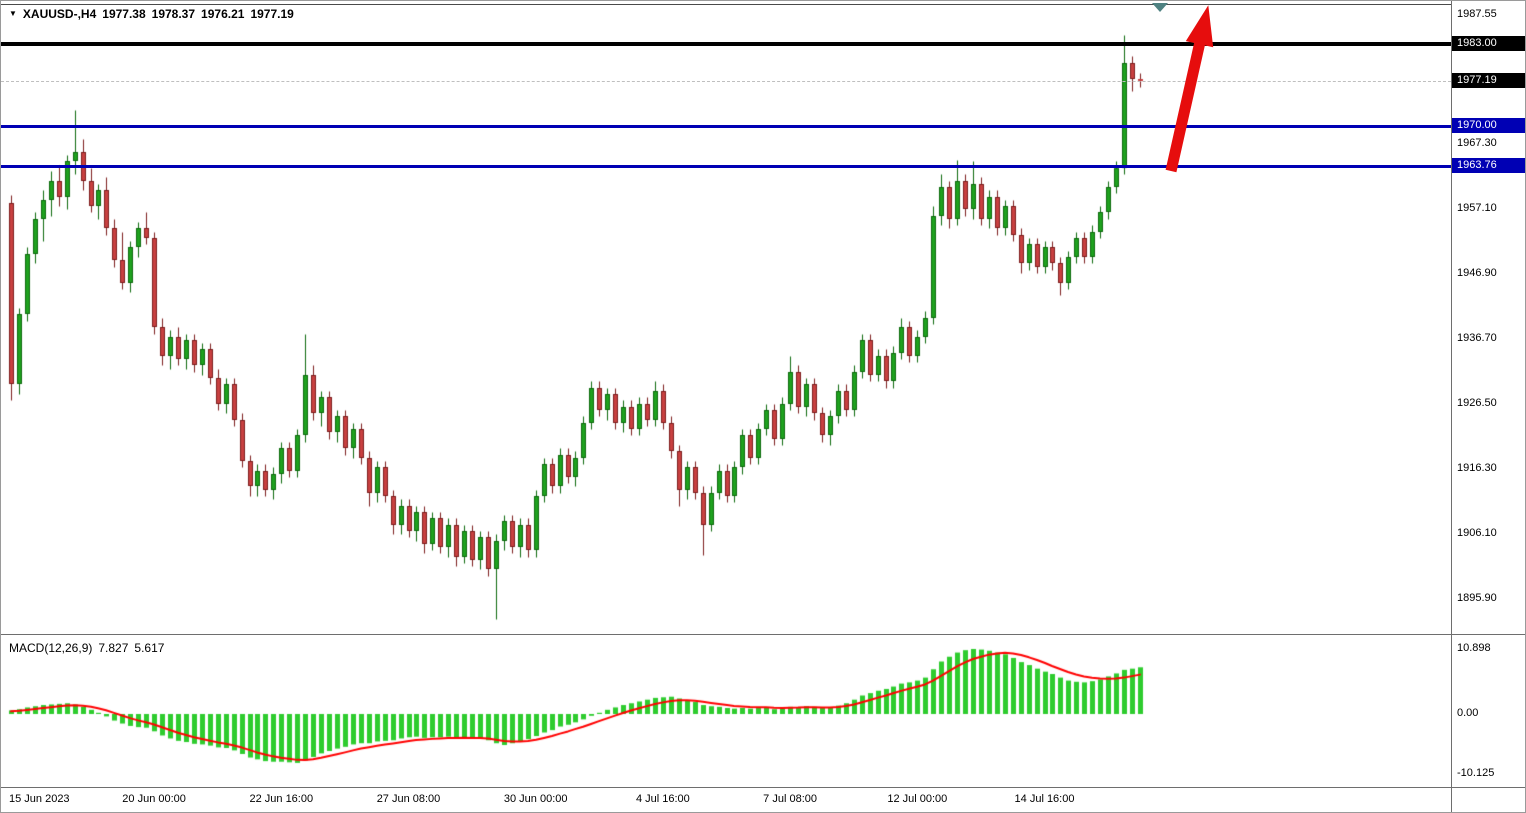  What do you see at coordinates (726, 126) in the screenshot?
I see `horizontal-level-line-1970.00` at bounding box center [726, 126].